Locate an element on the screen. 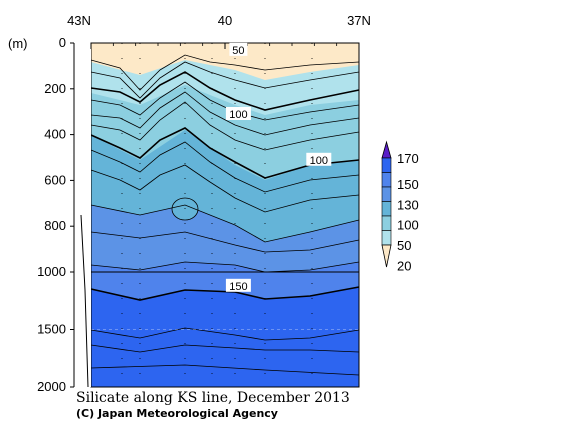 This screenshot has height=423, width=570. colorbar-label-0: 170 is located at coordinates (408, 158).